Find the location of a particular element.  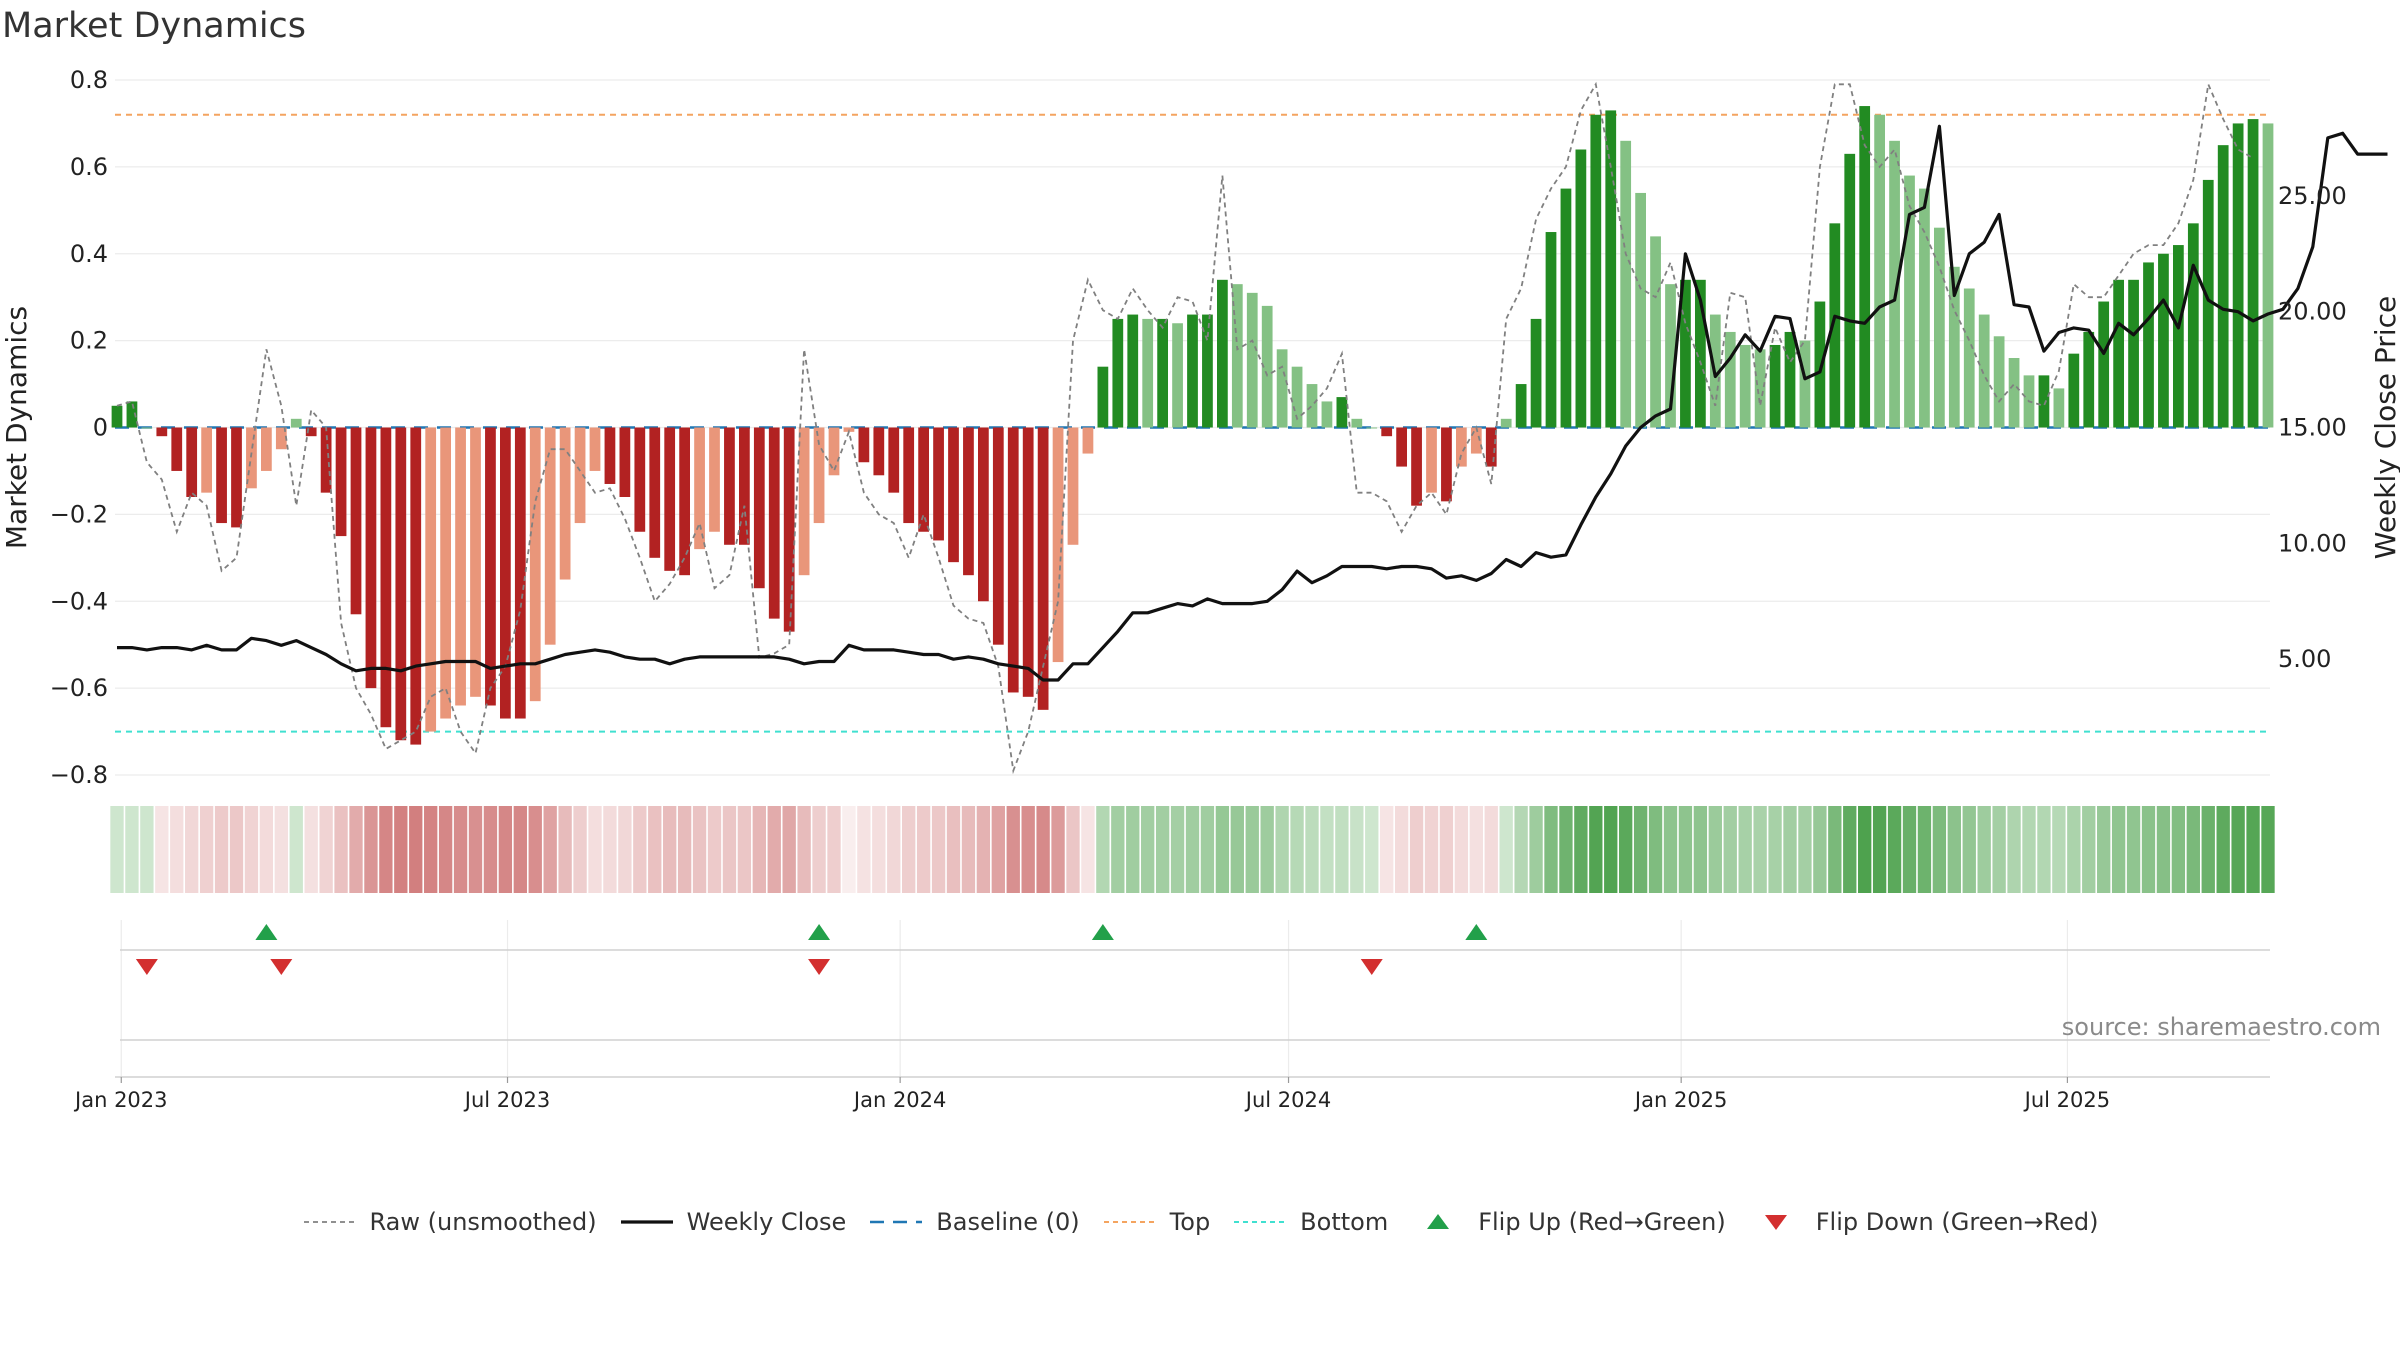

x-tick-label: Jan 2024 is located at coordinates (899, 1100).